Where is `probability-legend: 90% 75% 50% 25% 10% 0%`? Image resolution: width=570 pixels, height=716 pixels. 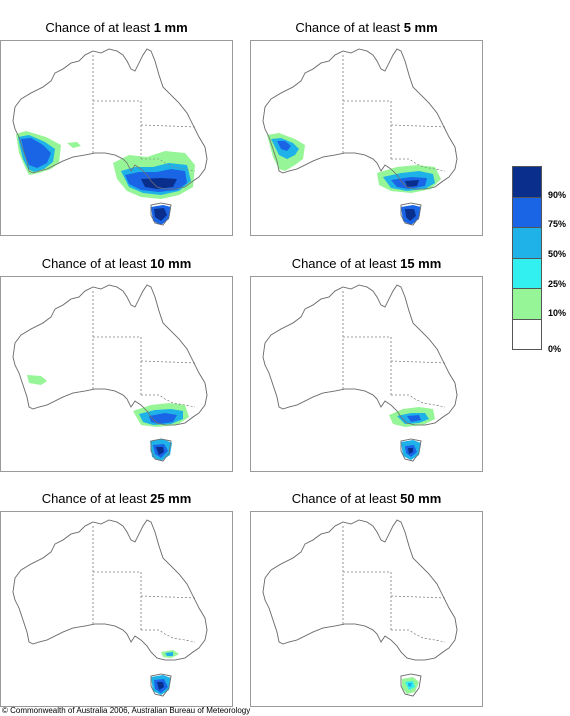
probability-legend: 90% 75% 50% 25% 10% 0% is located at coordinates (539, 260).